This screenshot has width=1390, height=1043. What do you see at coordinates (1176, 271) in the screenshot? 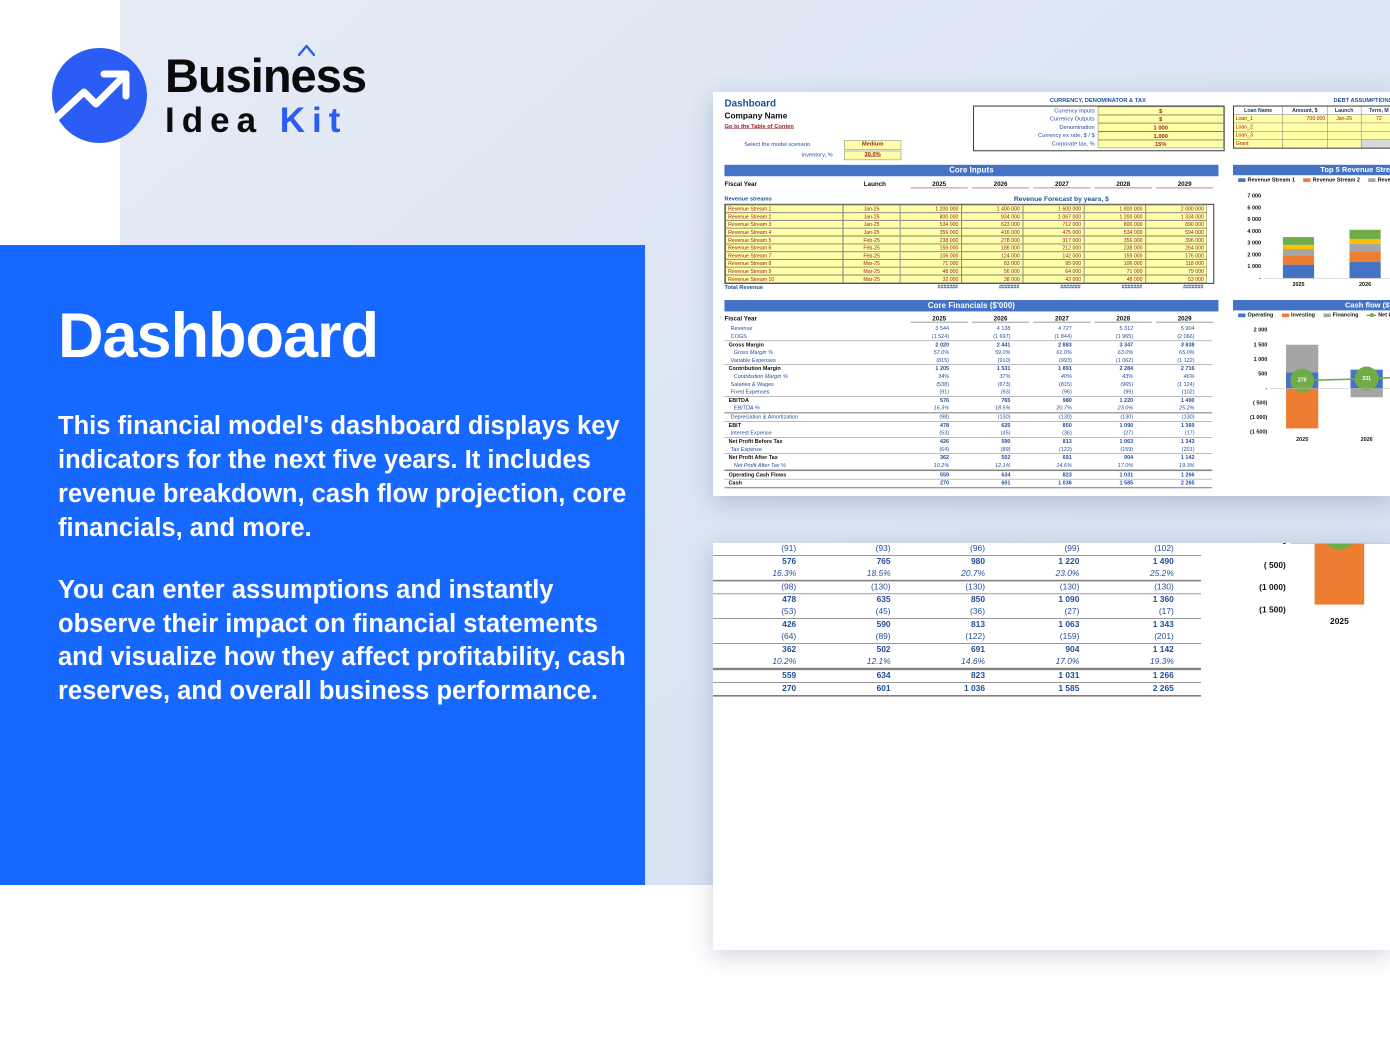
I see `revenue-stream-value: 79 000` at bounding box center [1176, 271].